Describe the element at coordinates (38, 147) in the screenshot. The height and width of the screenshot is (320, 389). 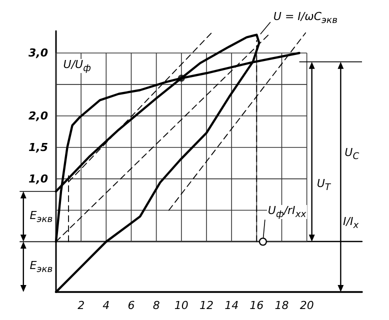
I see `y-tick-label: 1,5` at that location.